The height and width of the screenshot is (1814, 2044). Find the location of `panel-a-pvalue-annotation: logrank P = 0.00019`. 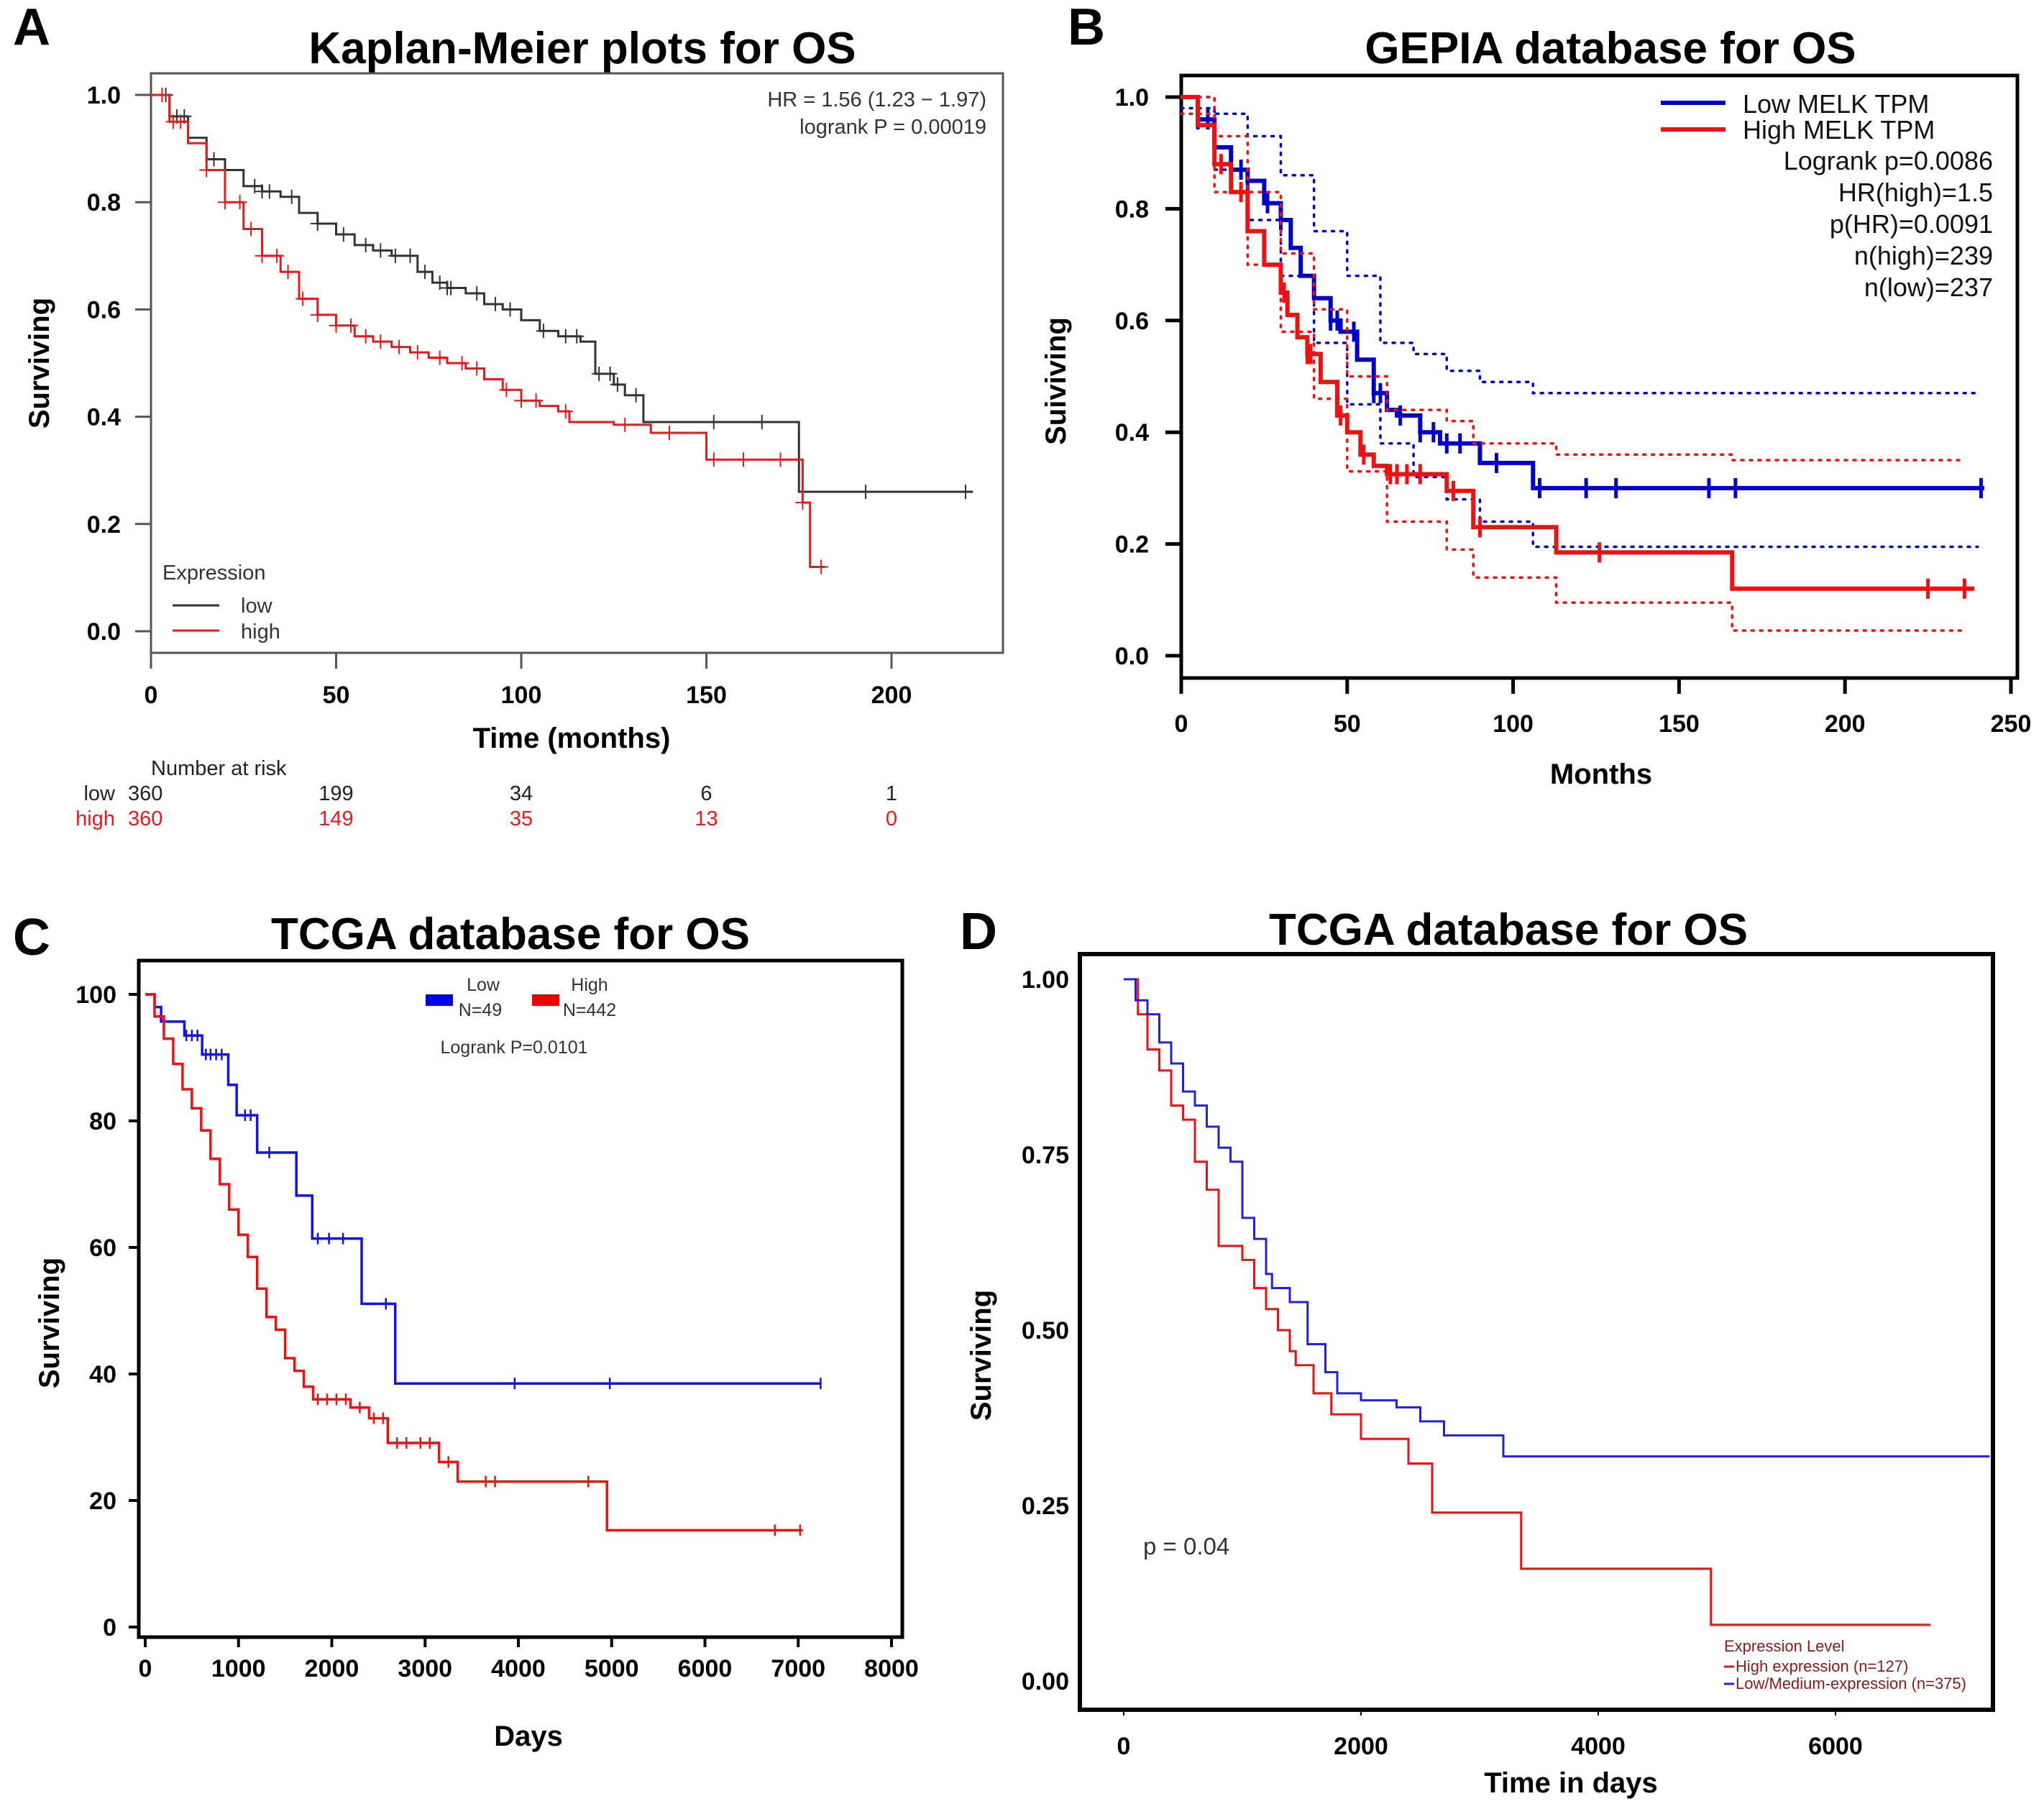

panel-a-pvalue-annotation: logrank P = 0.00019 is located at coordinates (892, 128).